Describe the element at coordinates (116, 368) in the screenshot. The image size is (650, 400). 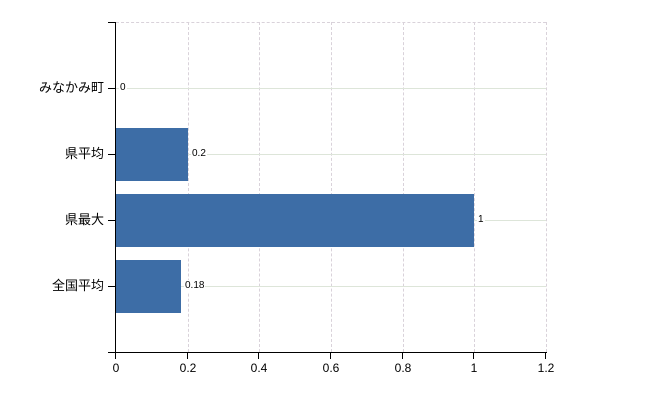
I see `x-axis-tick-label: 0` at that location.